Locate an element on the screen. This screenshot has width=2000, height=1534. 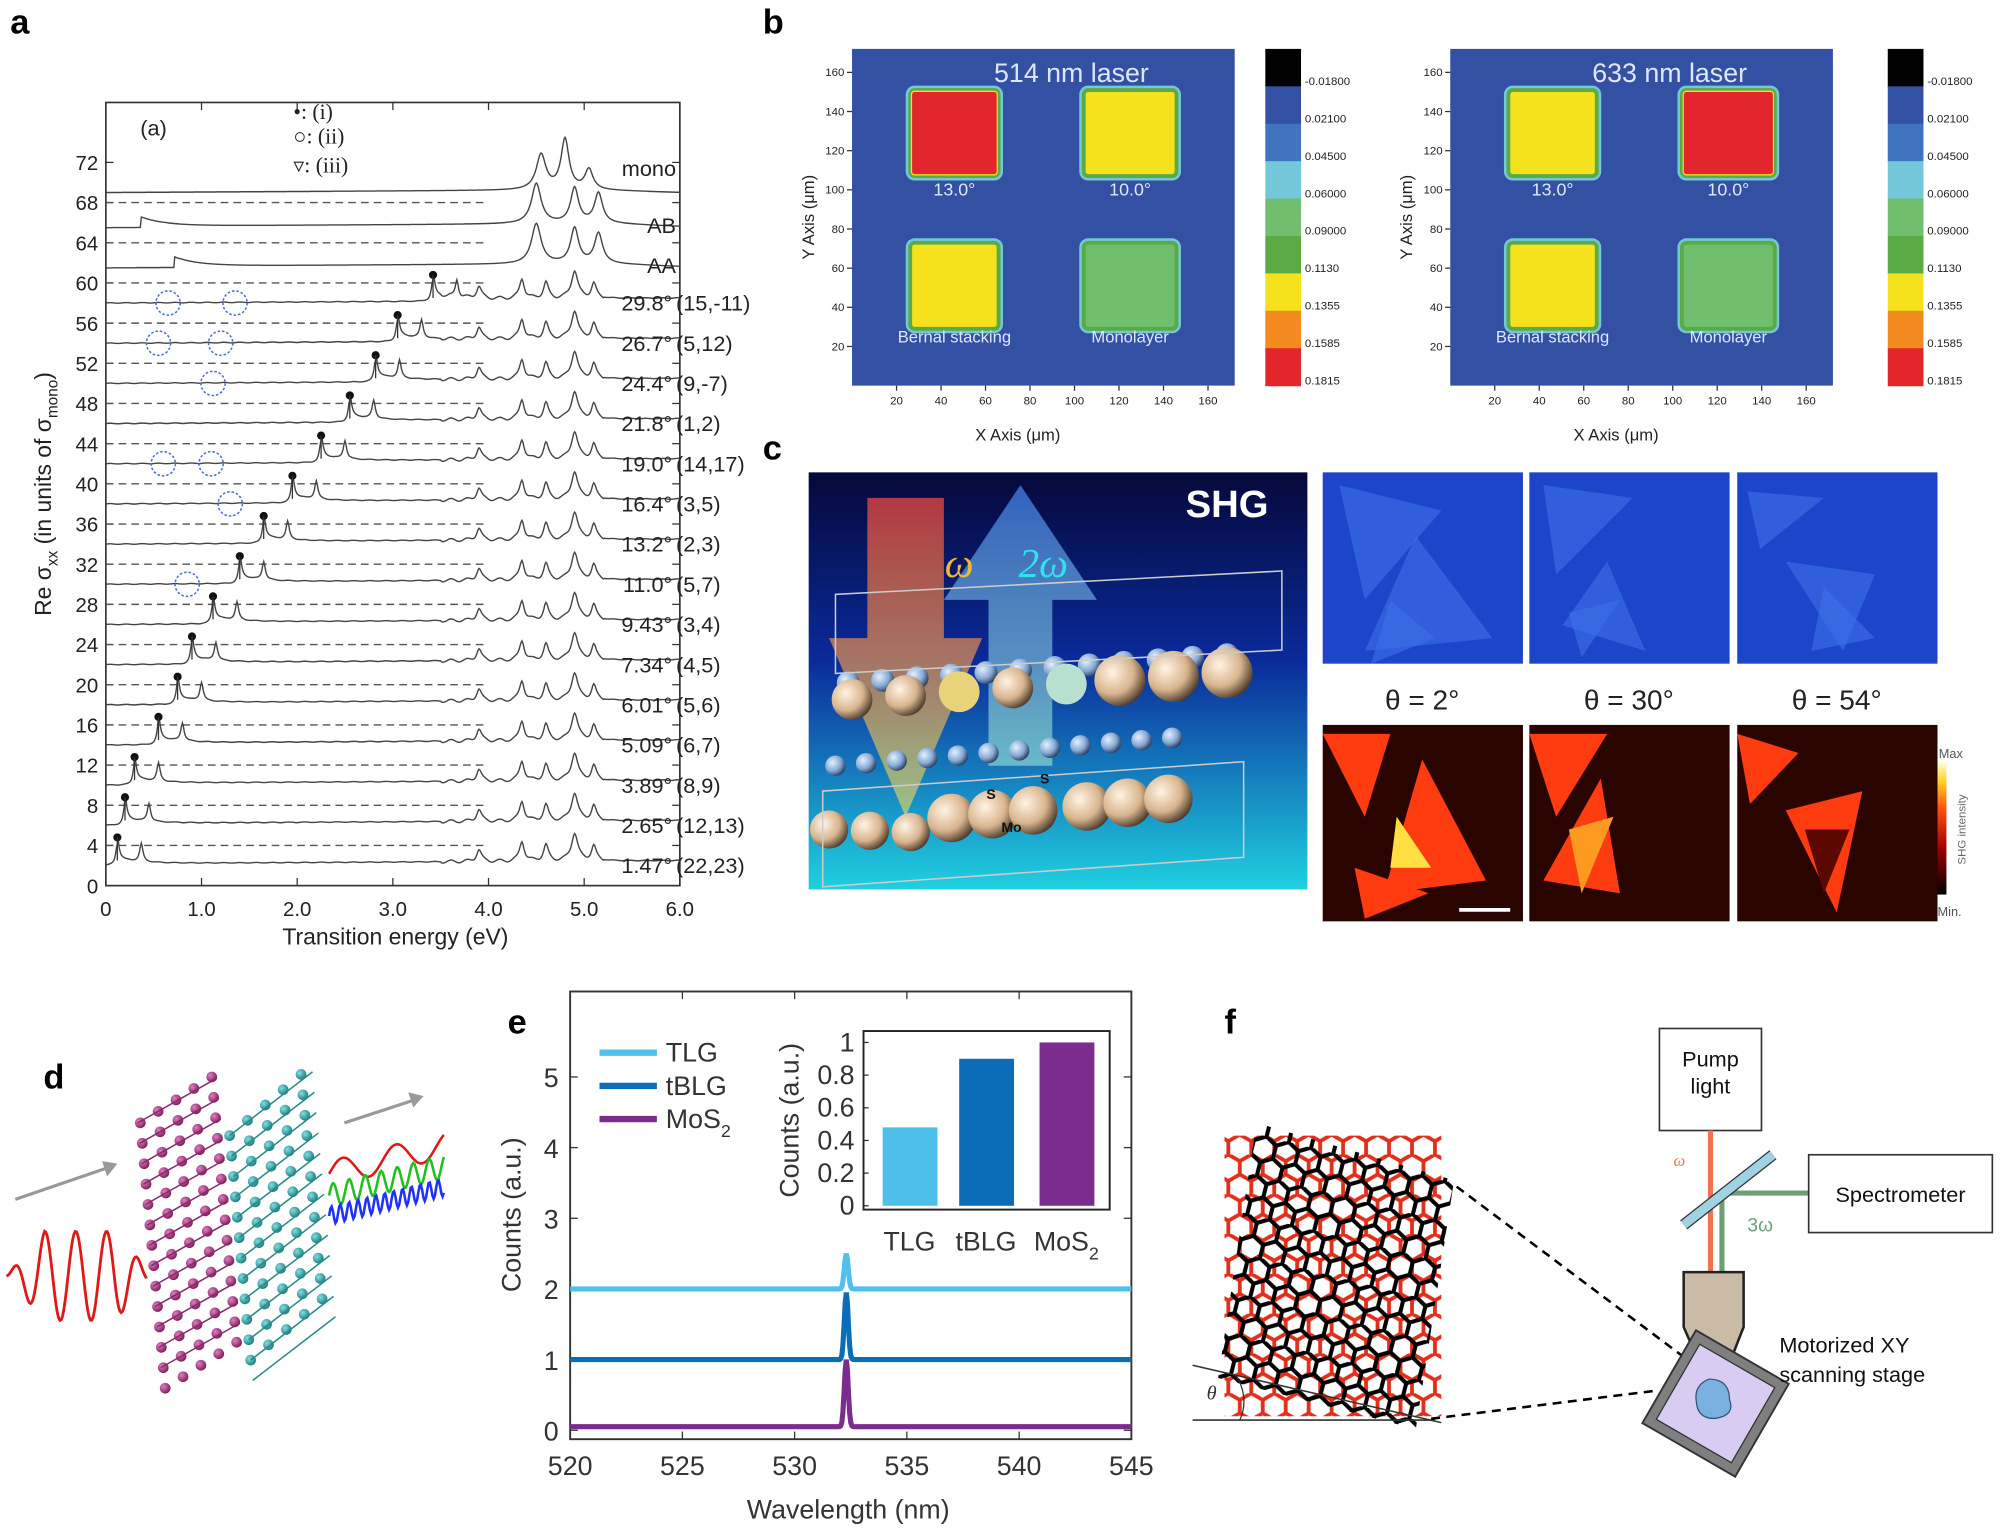
commensurate-index-label: (3,4) is located at coordinates (698, 624).